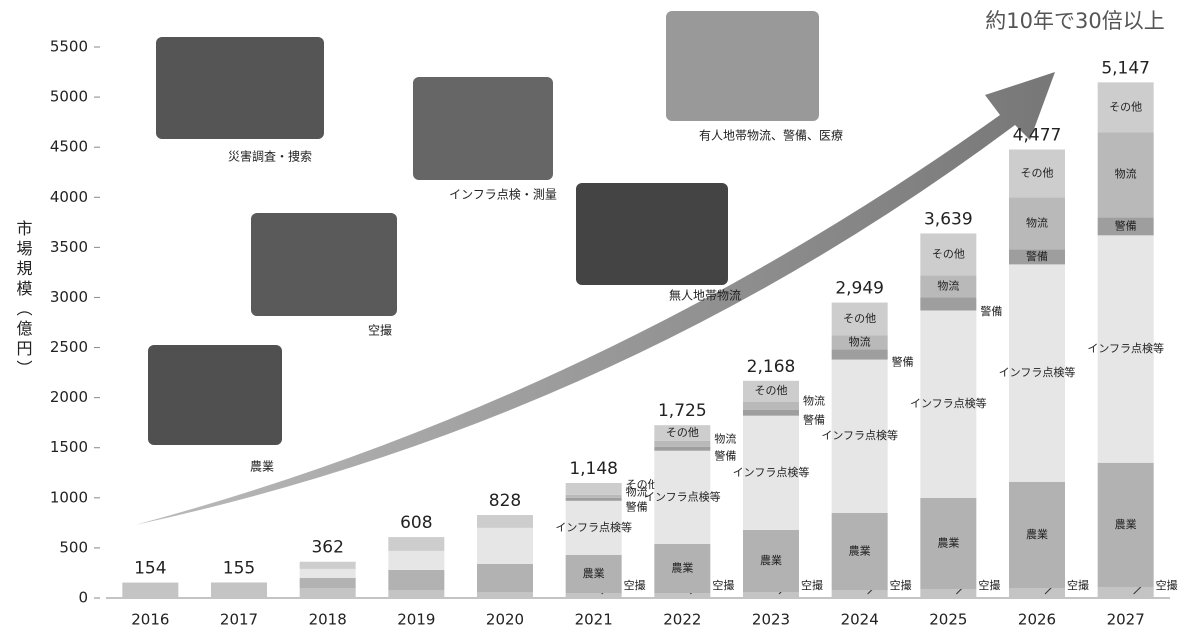 This screenshot has width=1189, height=634. Describe the element at coordinates (69, 97) in the screenshot. I see `y-tick-label: 5000` at that location.